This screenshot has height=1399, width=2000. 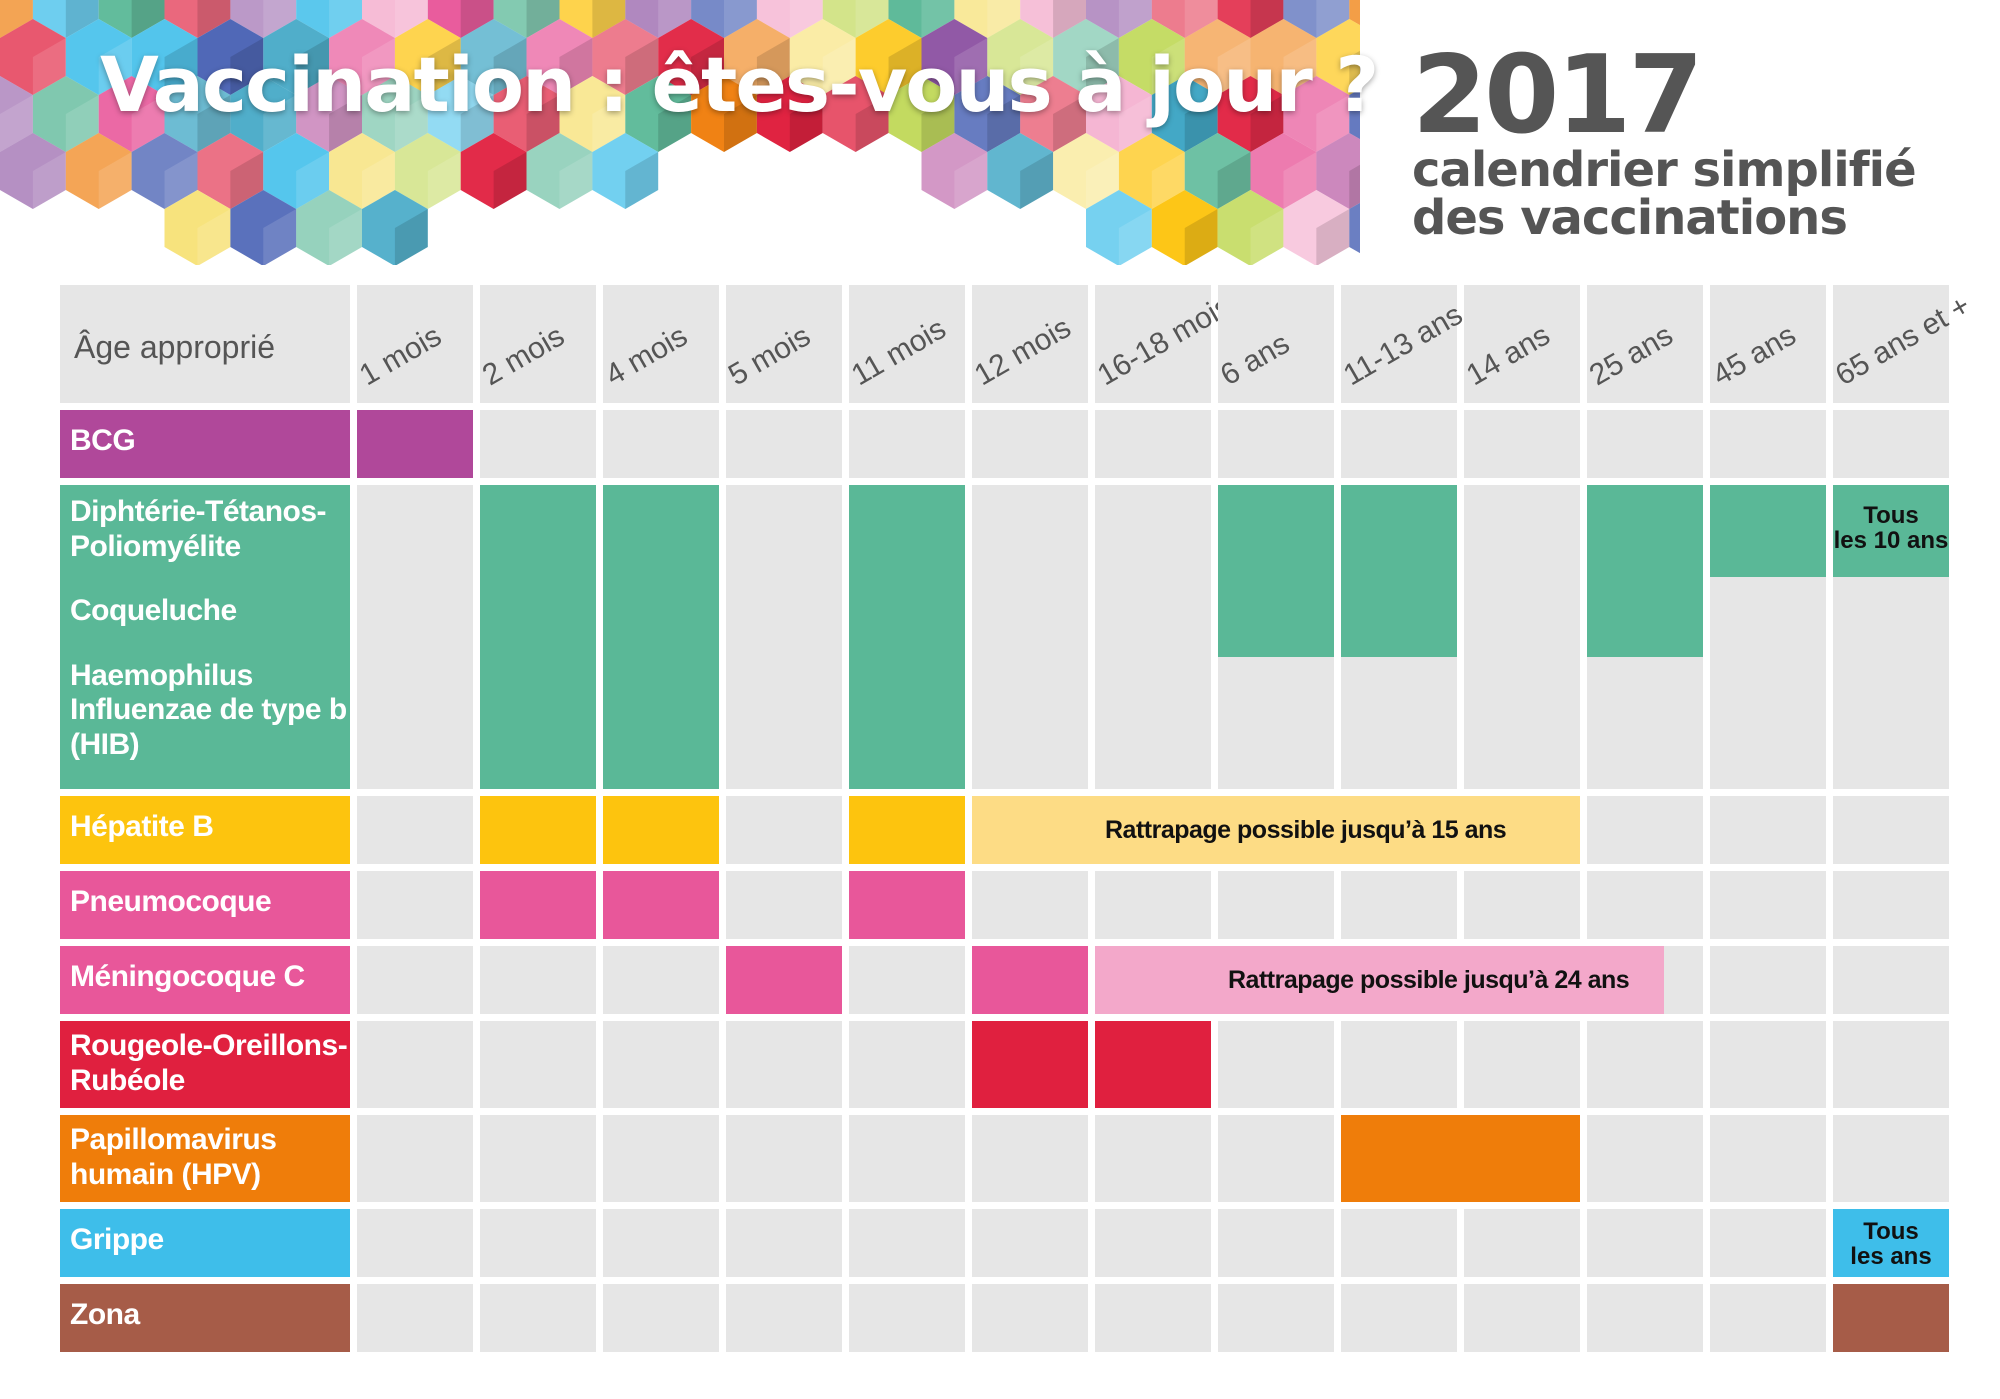 I want to click on vaccine-label-hib-line3: (HIB), so click(x=105, y=744).